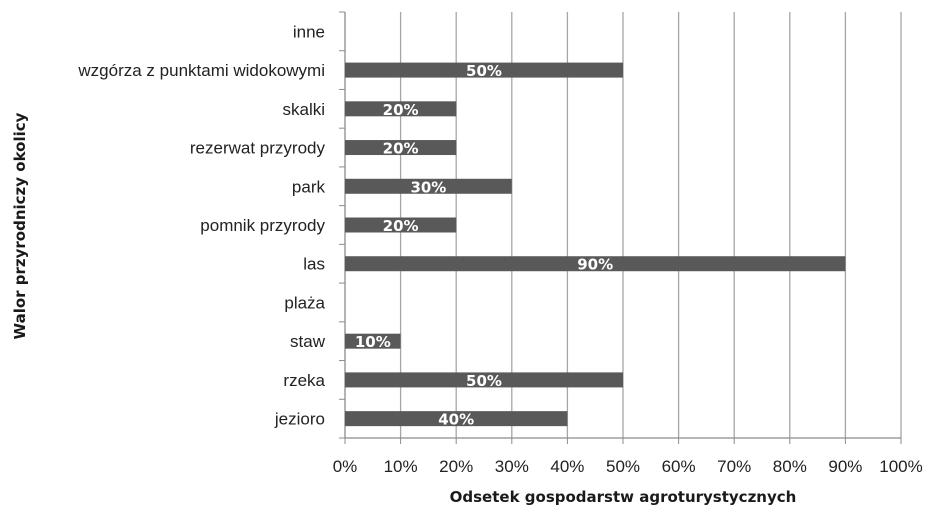 This screenshot has width=929, height=508. Describe the element at coordinates (309, 186) in the screenshot. I see `category-label: park` at that location.